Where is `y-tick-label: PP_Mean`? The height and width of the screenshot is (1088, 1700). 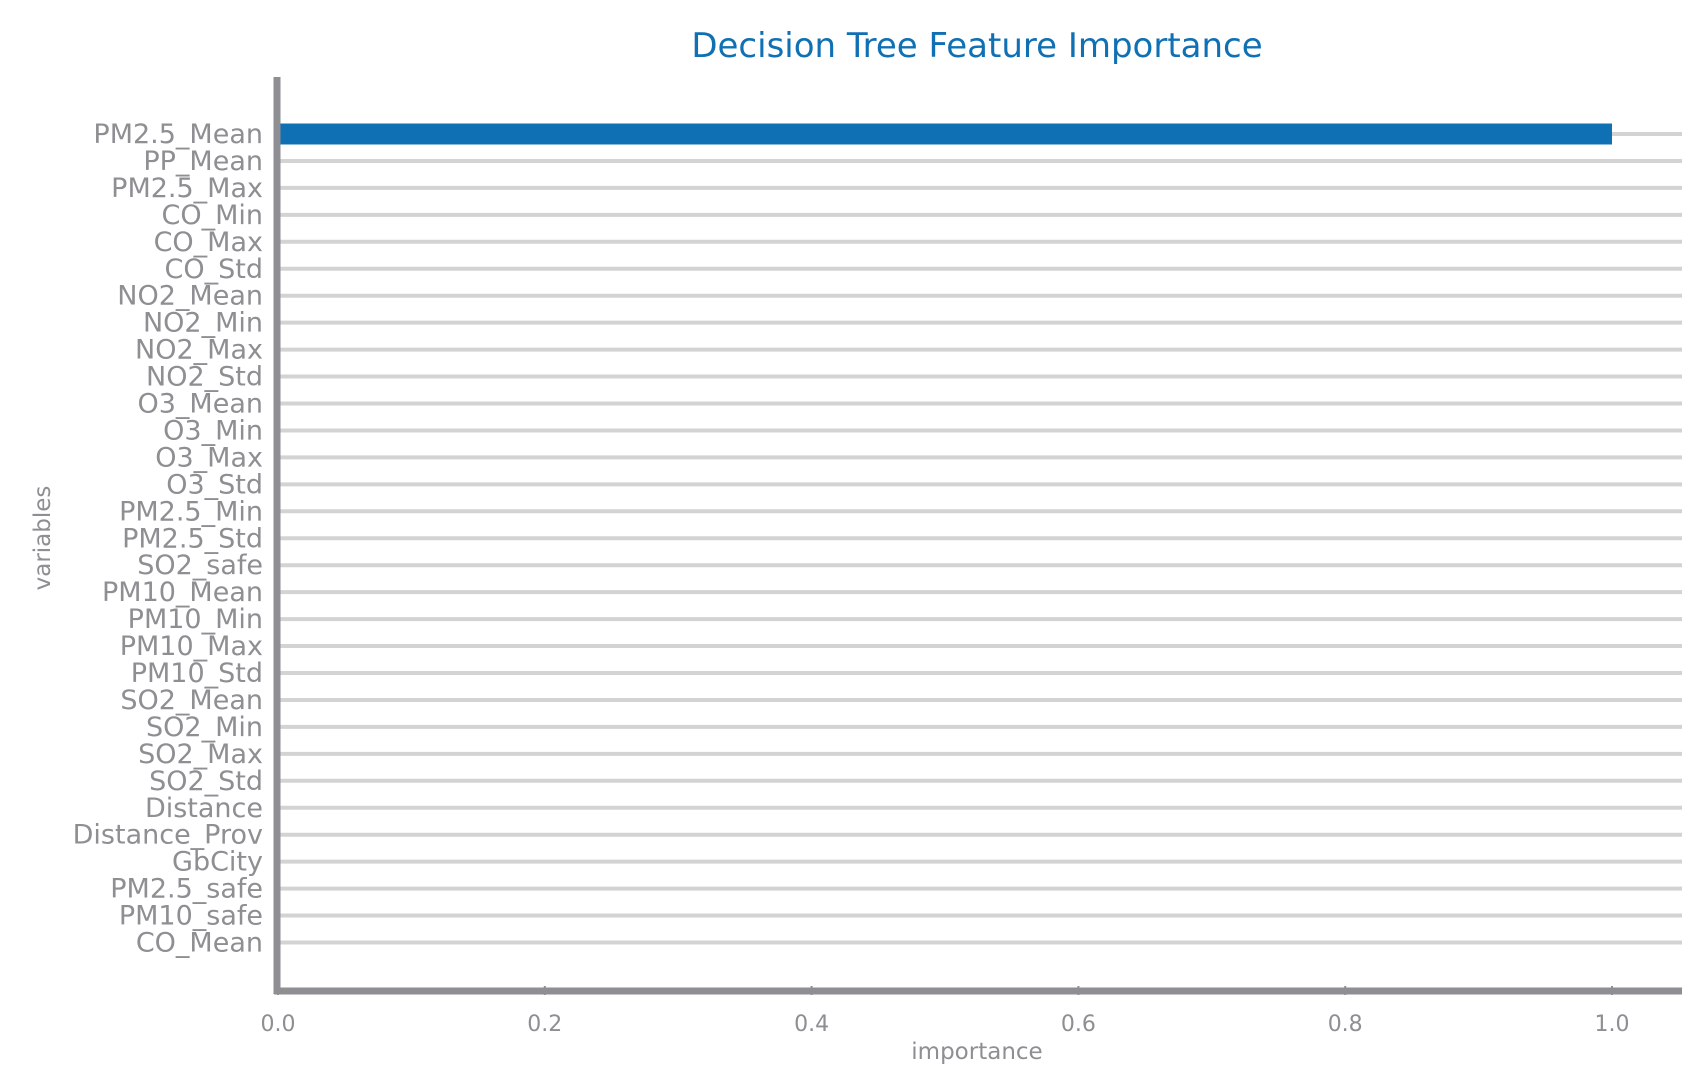 y-tick-label: PP_Mean is located at coordinates (203, 161).